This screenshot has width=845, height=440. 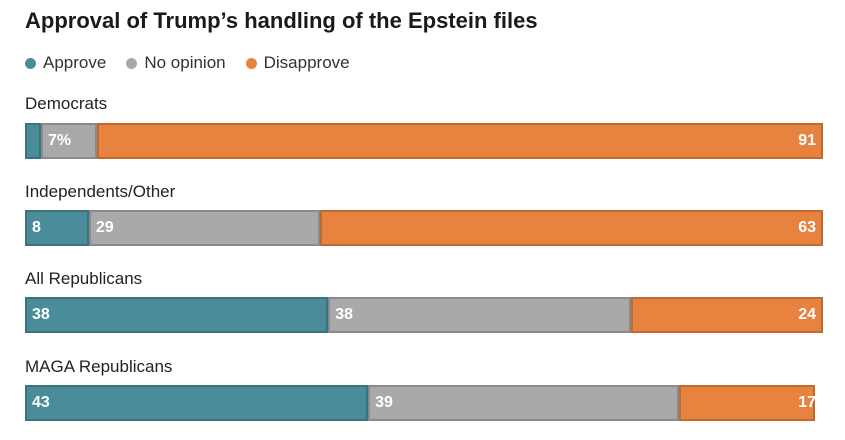 I want to click on legend-dot-disapprove, so click(x=251, y=63).